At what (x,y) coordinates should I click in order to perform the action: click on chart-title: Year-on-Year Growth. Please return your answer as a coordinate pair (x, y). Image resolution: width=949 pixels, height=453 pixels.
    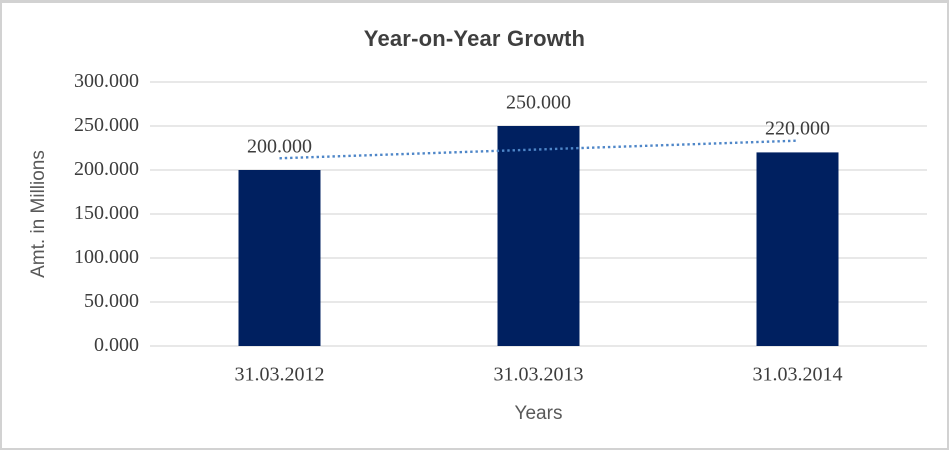
    Looking at the image, I should click on (474, 38).